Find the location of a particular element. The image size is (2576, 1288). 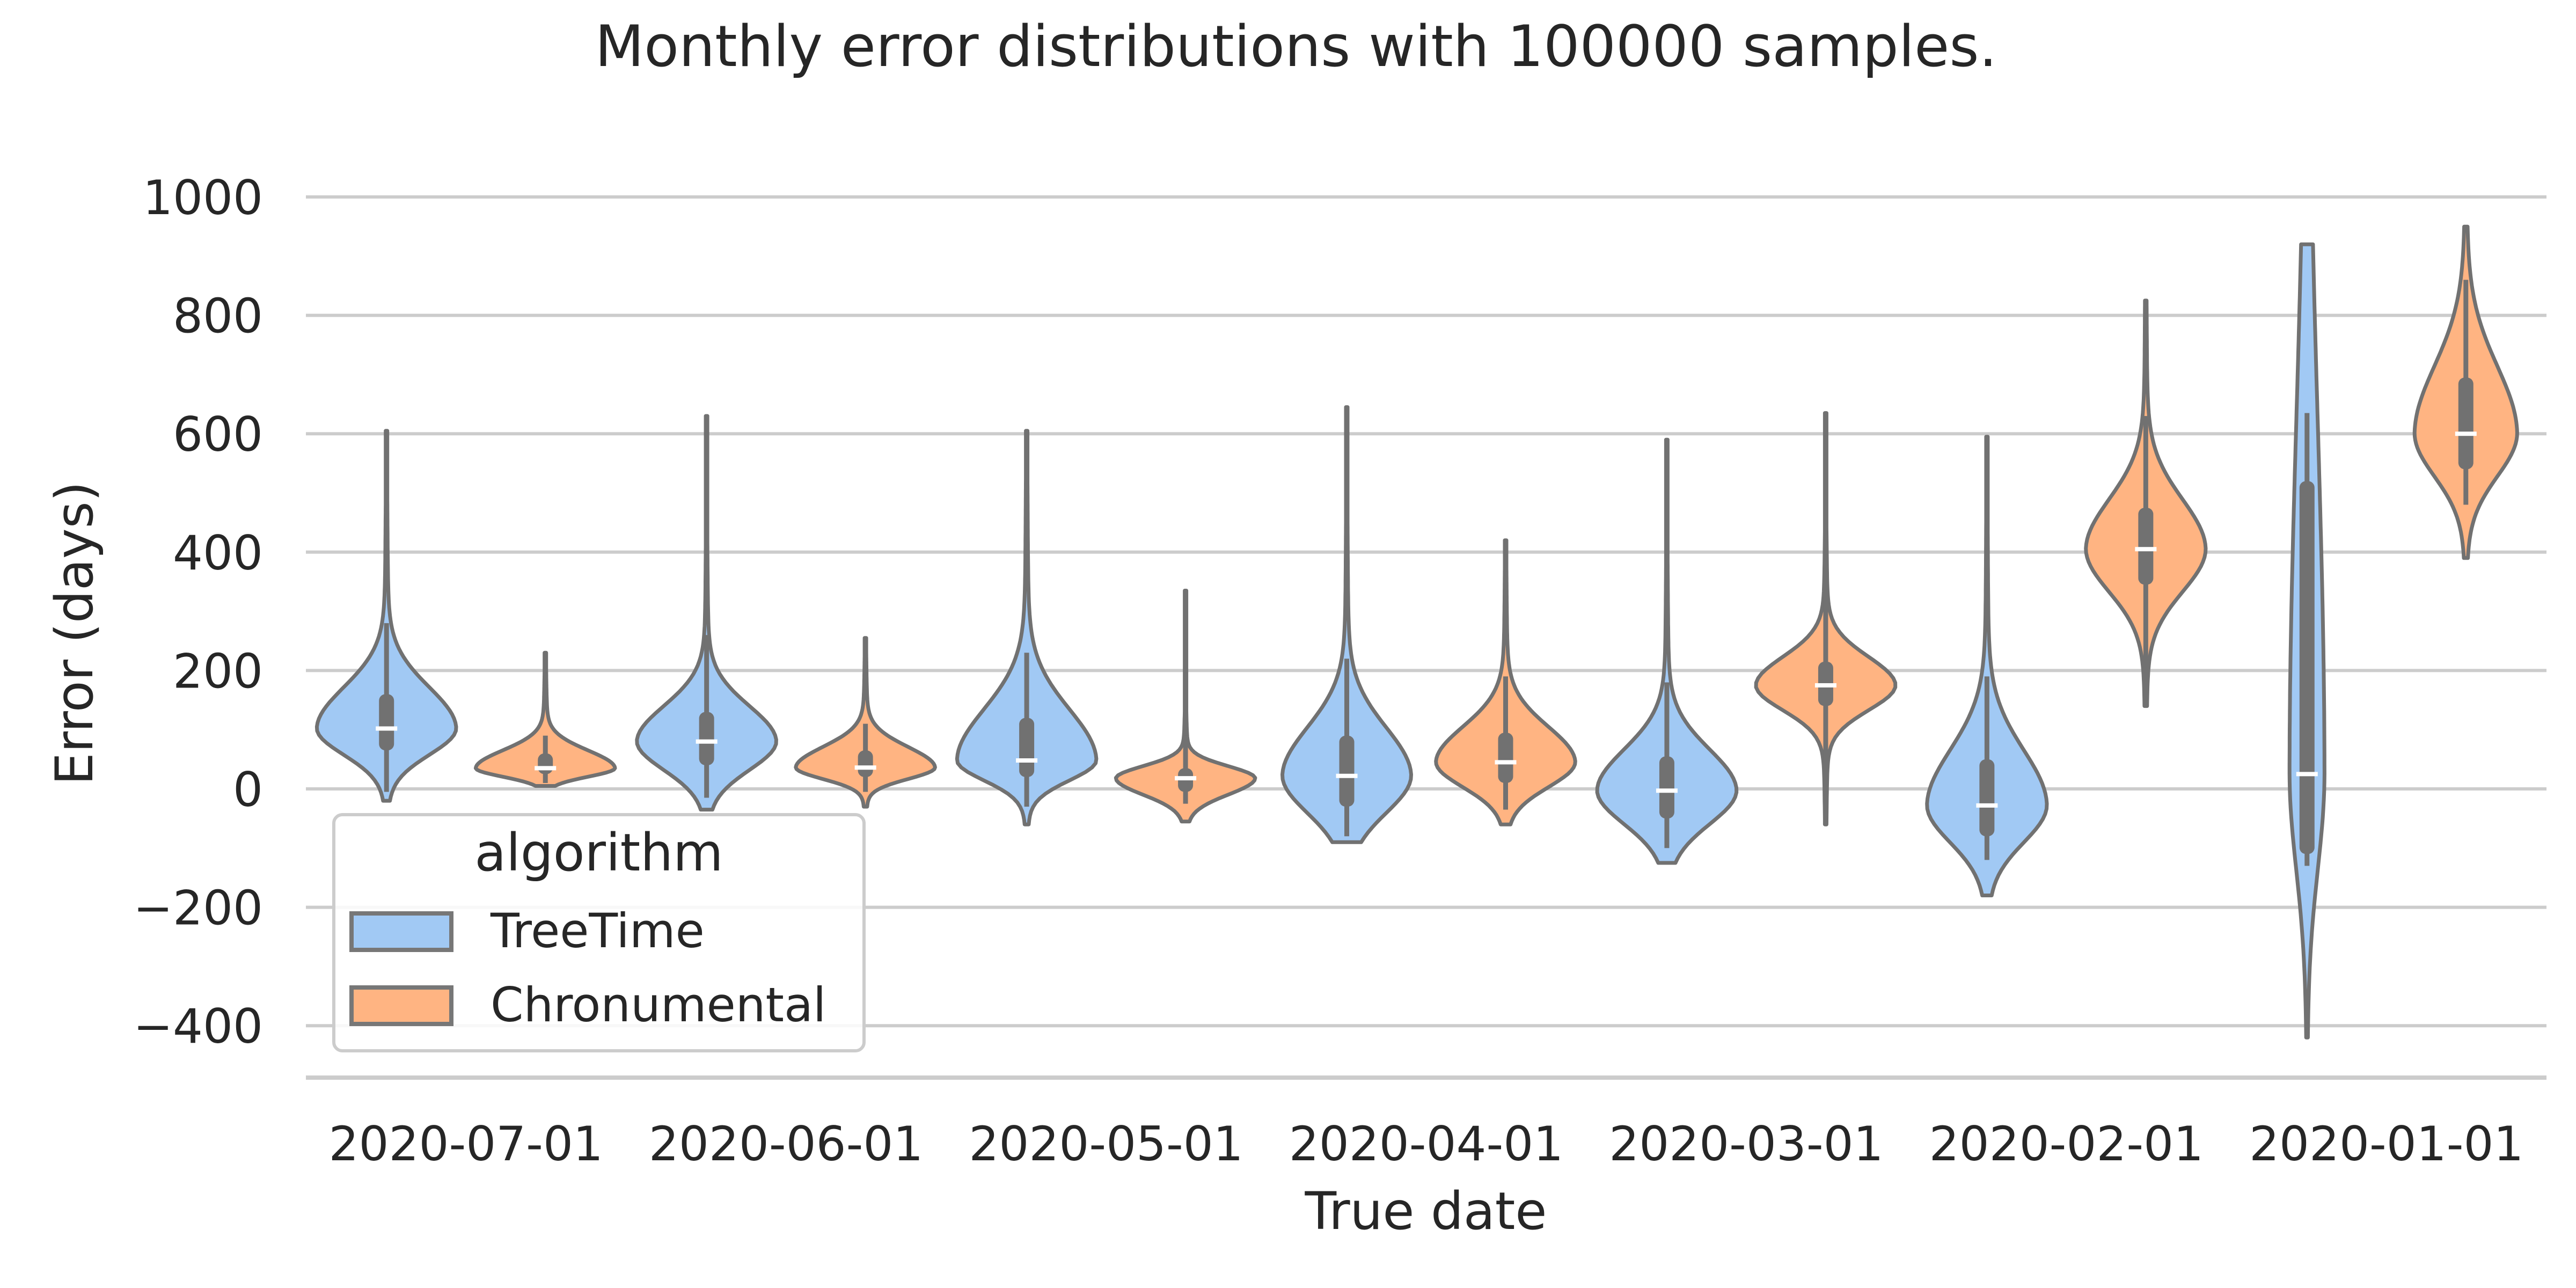

y-tick-label: 600 is located at coordinates (218, 434).